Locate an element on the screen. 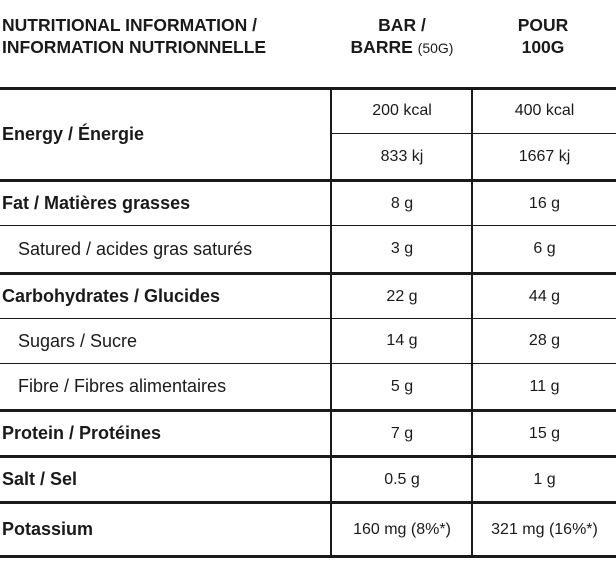  per-bar-value: 160 mg (8%*) is located at coordinates (402, 529).